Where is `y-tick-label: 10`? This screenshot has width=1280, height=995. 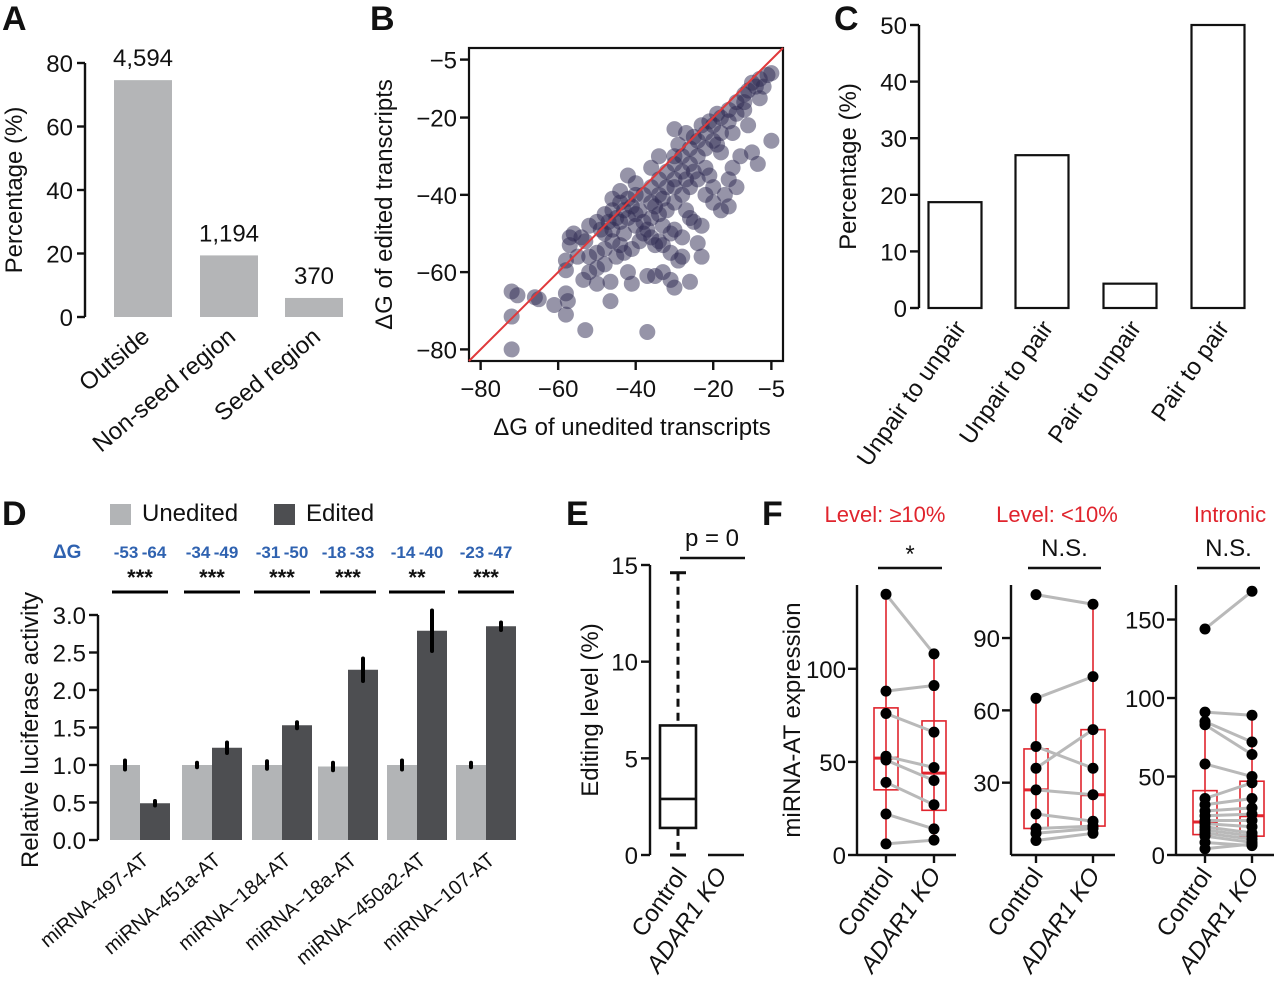
y-tick-label: 10 is located at coordinates (893, 252).